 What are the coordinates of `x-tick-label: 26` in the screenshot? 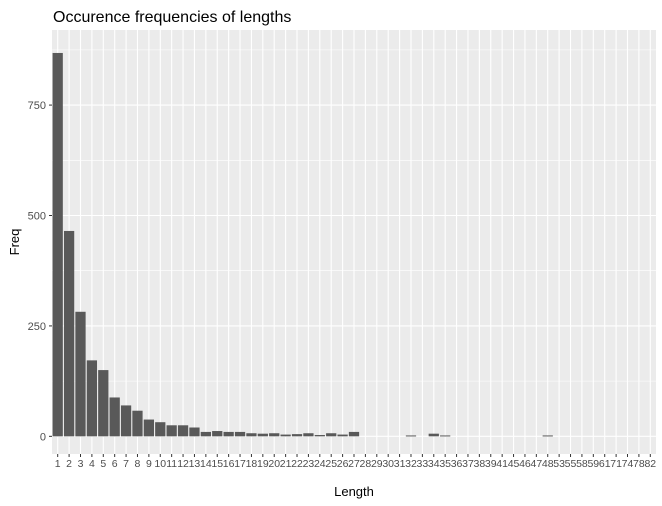 It's located at (343, 464).